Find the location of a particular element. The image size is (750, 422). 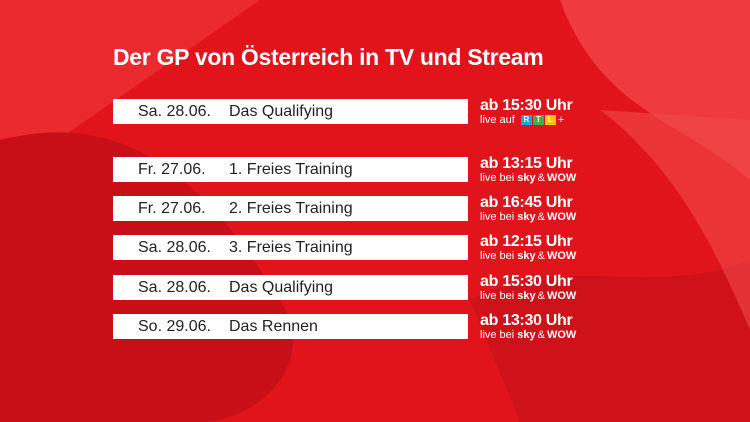

time: ab 13:30 Uhr is located at coordinates (526, 320).